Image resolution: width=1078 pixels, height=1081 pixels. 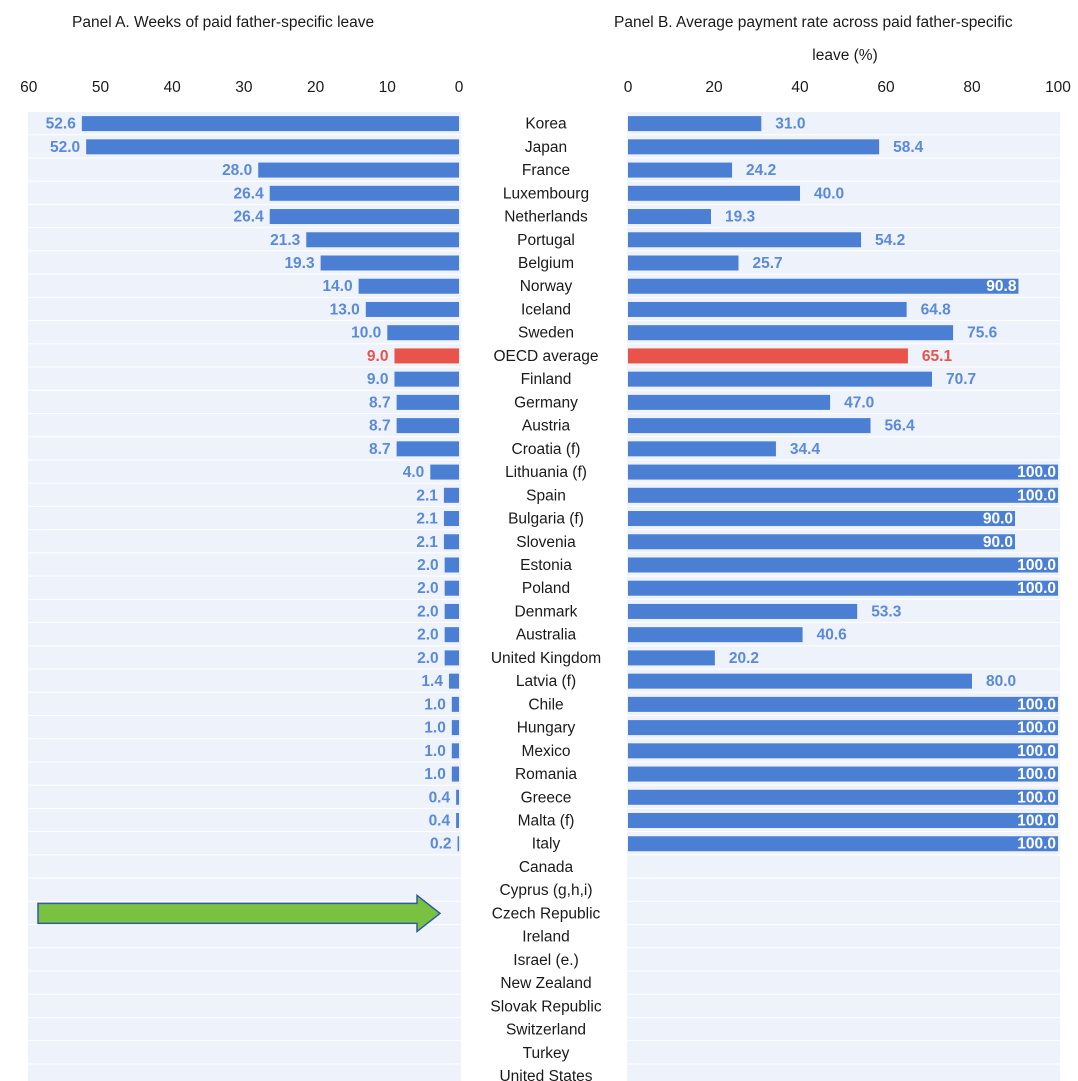 I want to click on panel-b-value-romania: 100.0, so click(x=1036, y=774).